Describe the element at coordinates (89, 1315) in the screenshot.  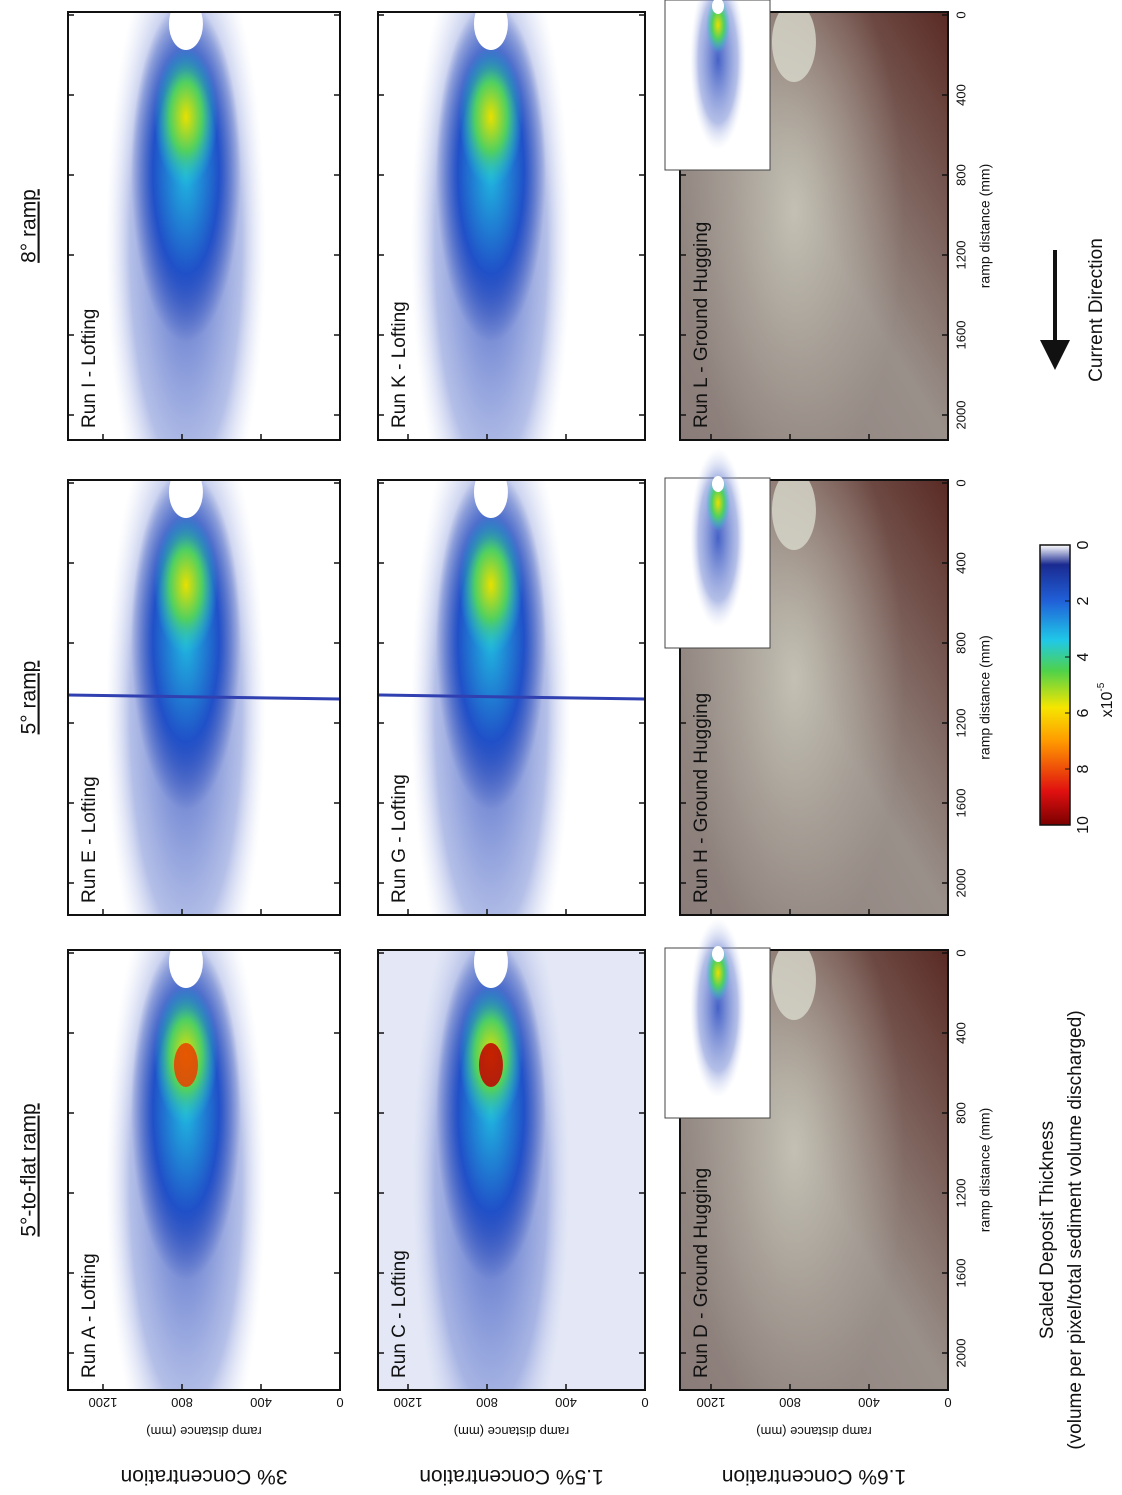
I see `run-label: Run A - Lofting` at that location.